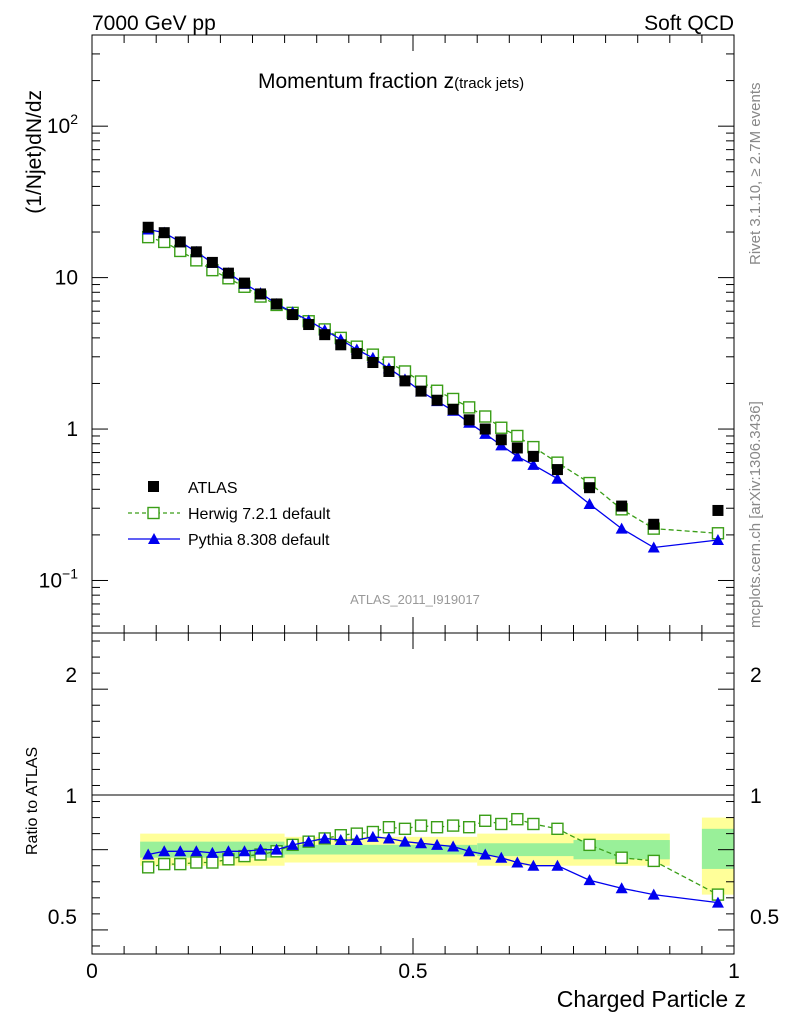  What do you see at coordinates (356, 81) in the screenshot?
I see `chart-title-main: Momentum fraction z` at bounding box center [356, 81].